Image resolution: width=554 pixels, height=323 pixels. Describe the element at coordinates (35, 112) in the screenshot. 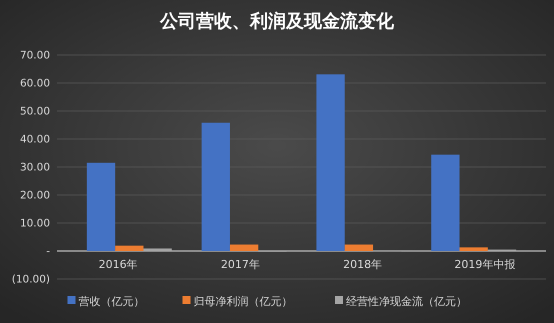

I see `y-tick-label: 50.00` at that location.